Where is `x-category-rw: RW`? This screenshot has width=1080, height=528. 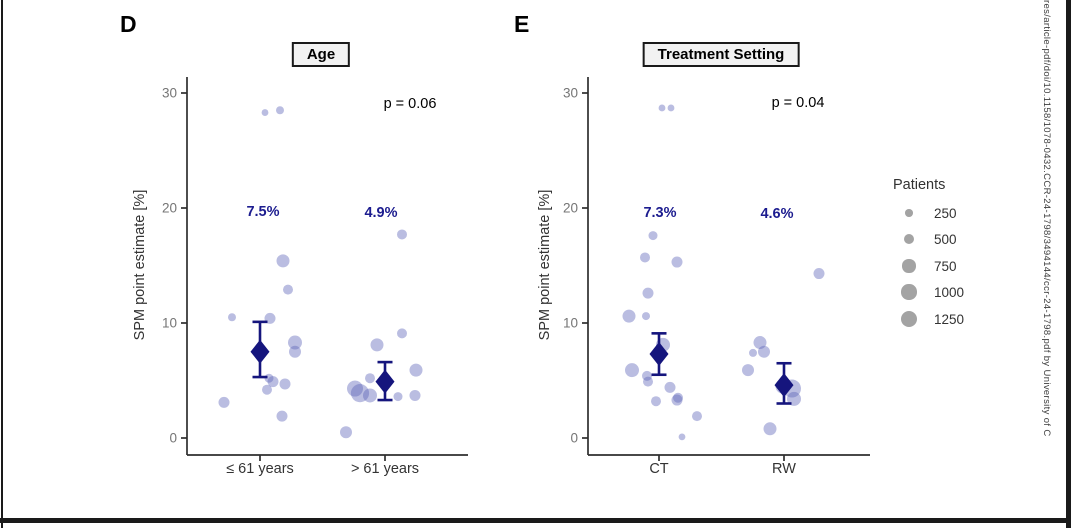
x-category-rw: RW is located at coordinates (784, 469).